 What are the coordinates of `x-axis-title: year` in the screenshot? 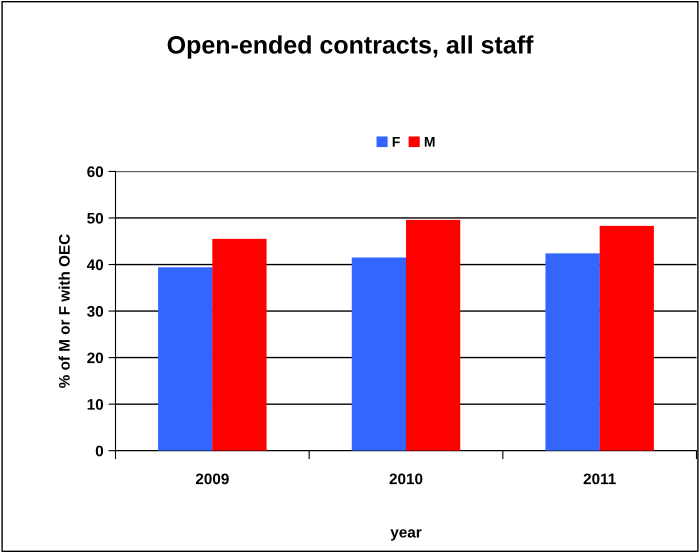 It's located at (406, 535).